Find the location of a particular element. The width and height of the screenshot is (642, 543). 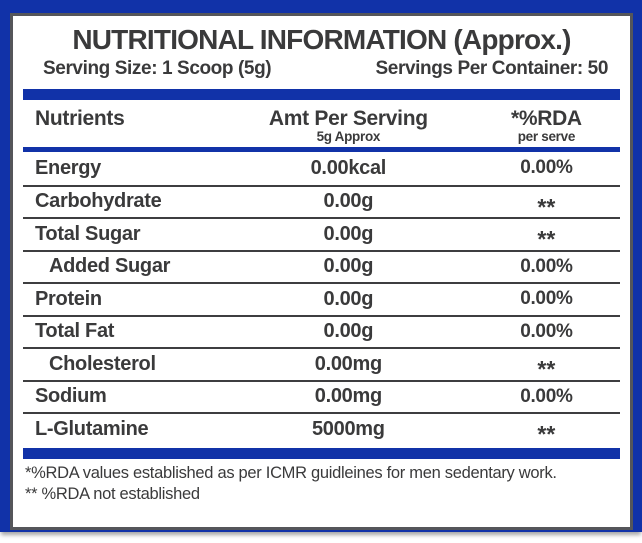

serving-size-text: Serving Size: 1 Scoop (5g) is located at coordinates (157, 69).